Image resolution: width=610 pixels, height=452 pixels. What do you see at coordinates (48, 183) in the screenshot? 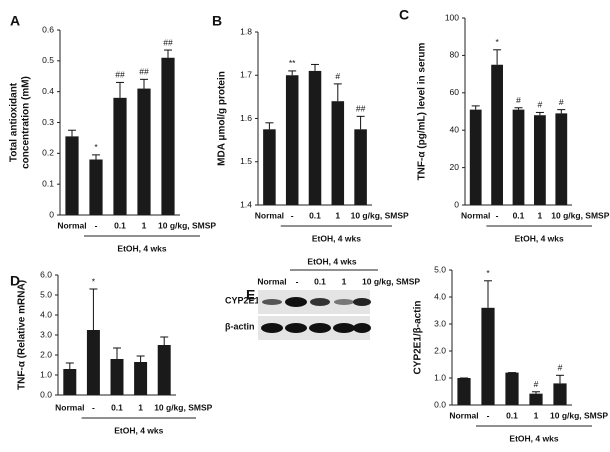
I see `y-tick-label: 0.1` at bounding box center [48, 183].